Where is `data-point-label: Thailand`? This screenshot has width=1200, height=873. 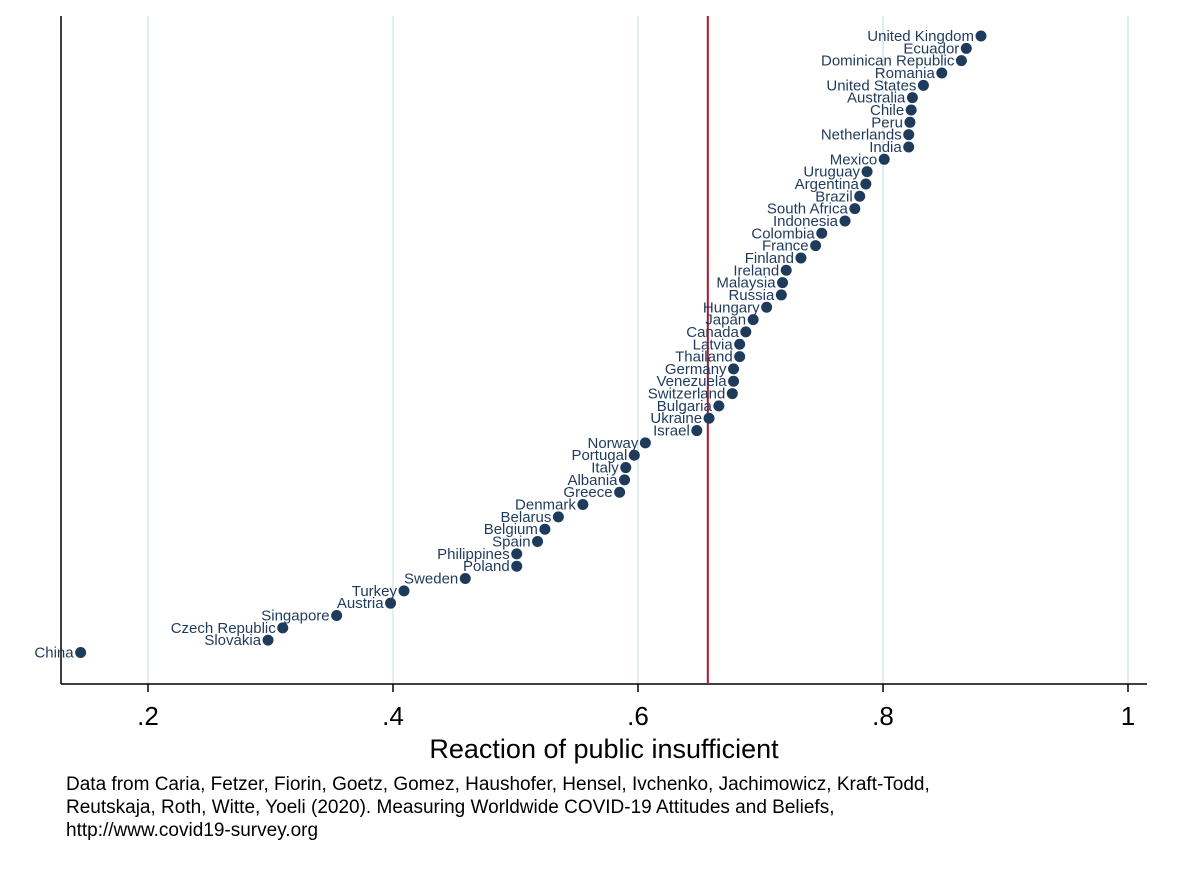 data-point-label: Thailand is located at coordinates (704, 357).